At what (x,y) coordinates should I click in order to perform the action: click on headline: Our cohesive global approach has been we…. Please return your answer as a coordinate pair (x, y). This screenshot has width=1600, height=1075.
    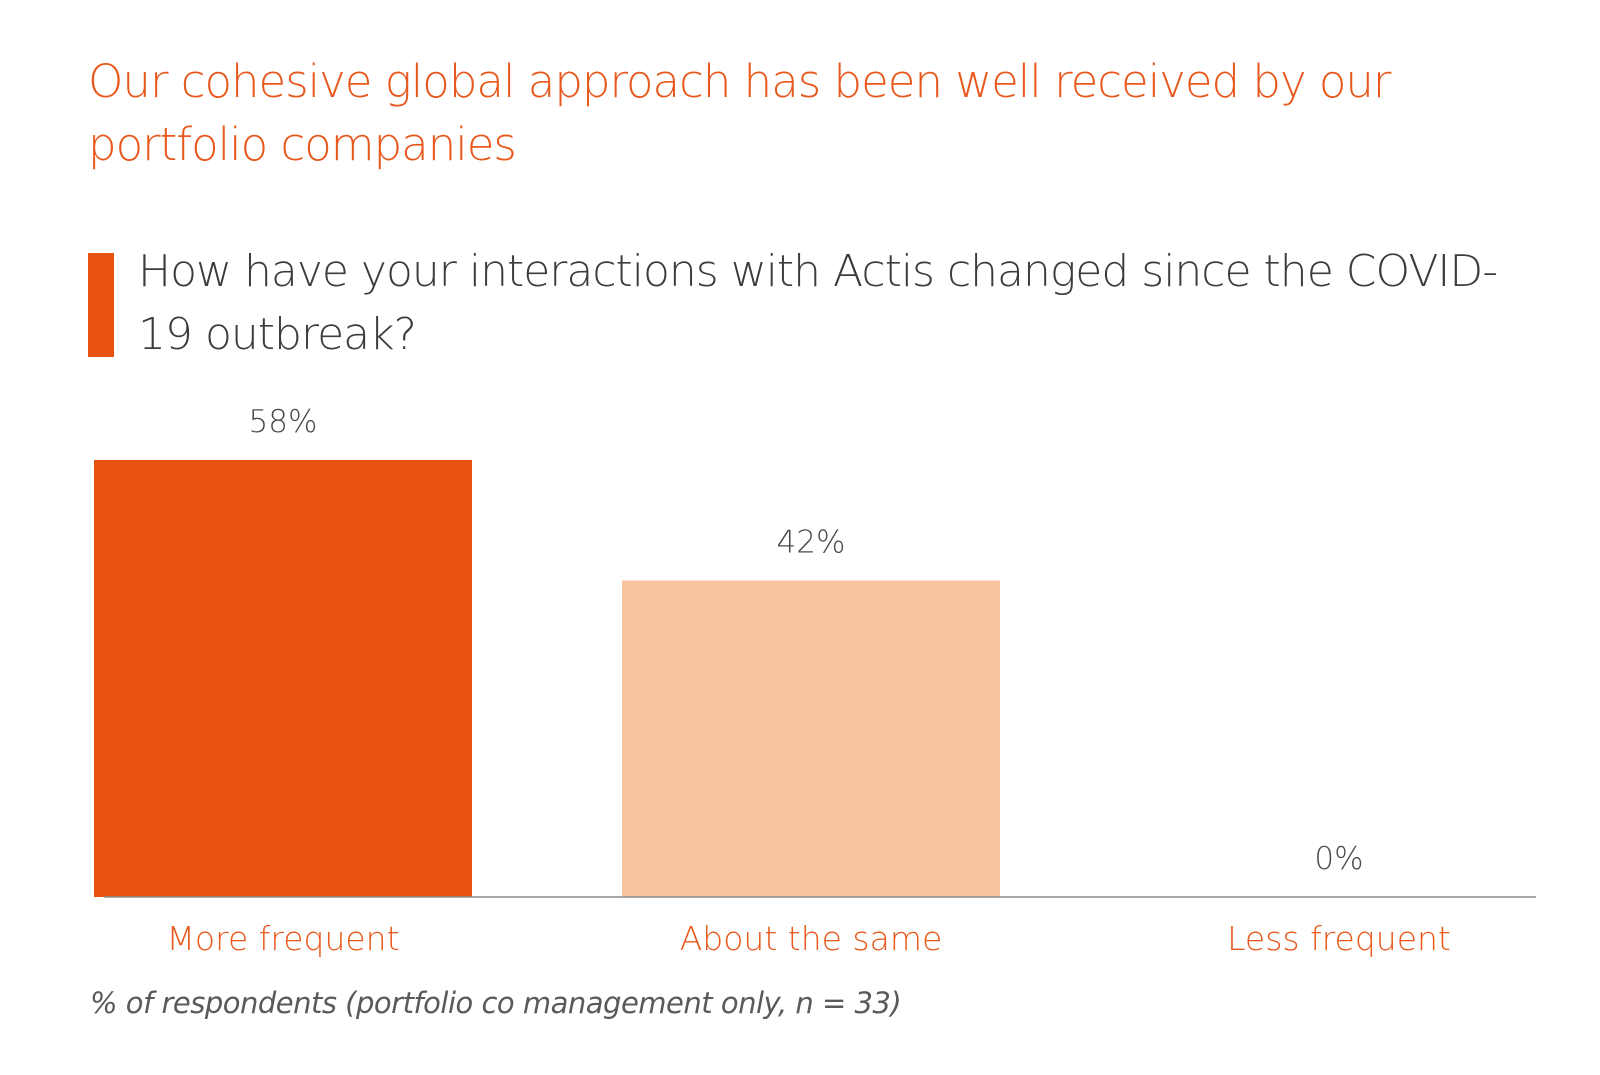
    Looking at the image, I should click on (739, 113).